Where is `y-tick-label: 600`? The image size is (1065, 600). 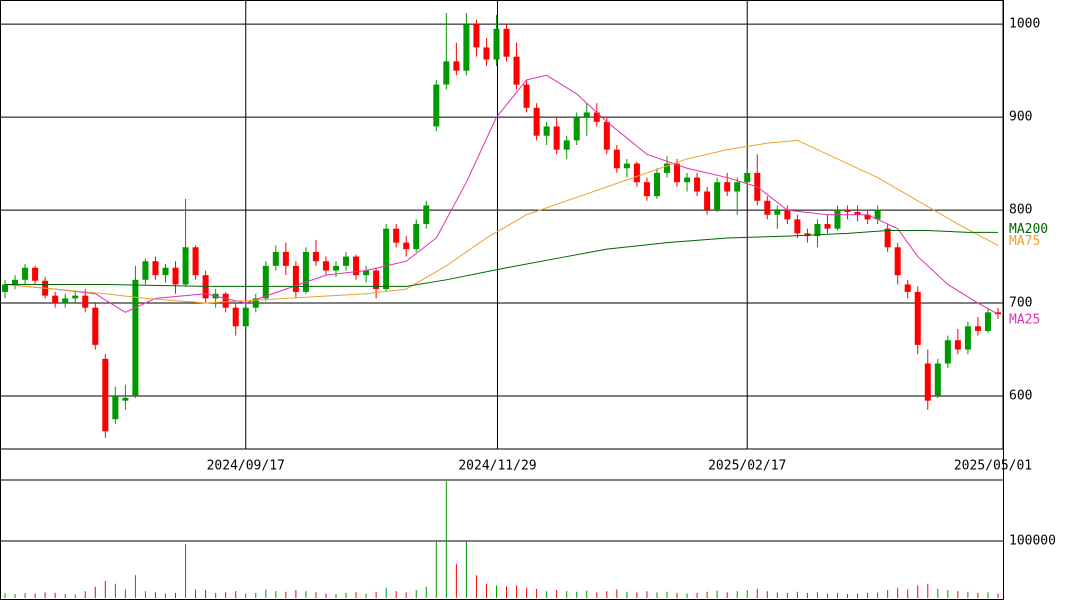
y-tick-label: 600 is located at coordinates (1020, 396).